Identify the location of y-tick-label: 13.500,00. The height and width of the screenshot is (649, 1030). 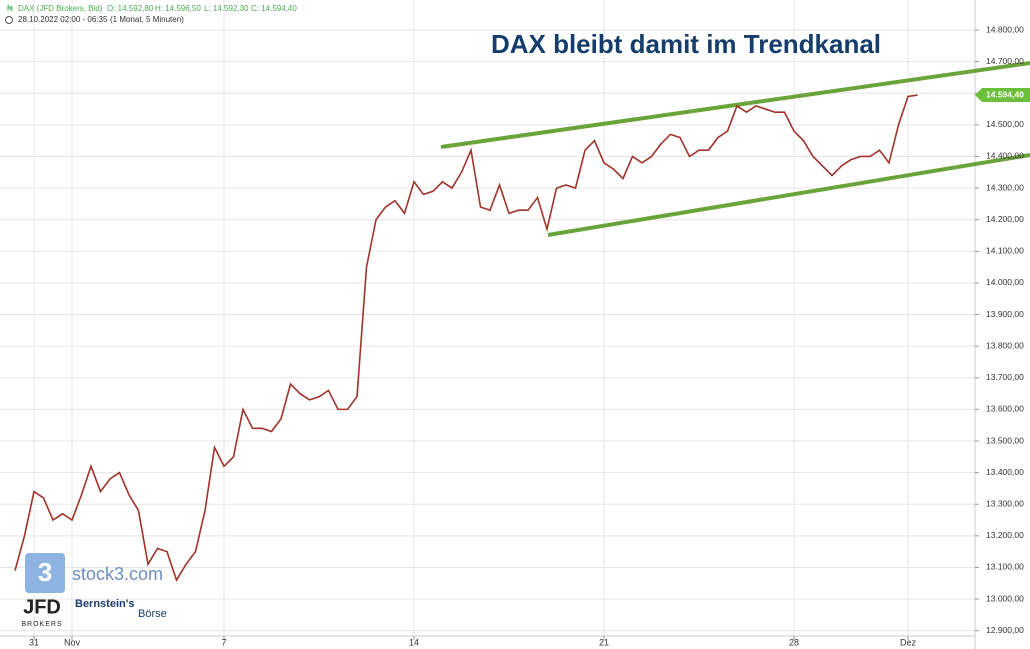
(1005, 440).